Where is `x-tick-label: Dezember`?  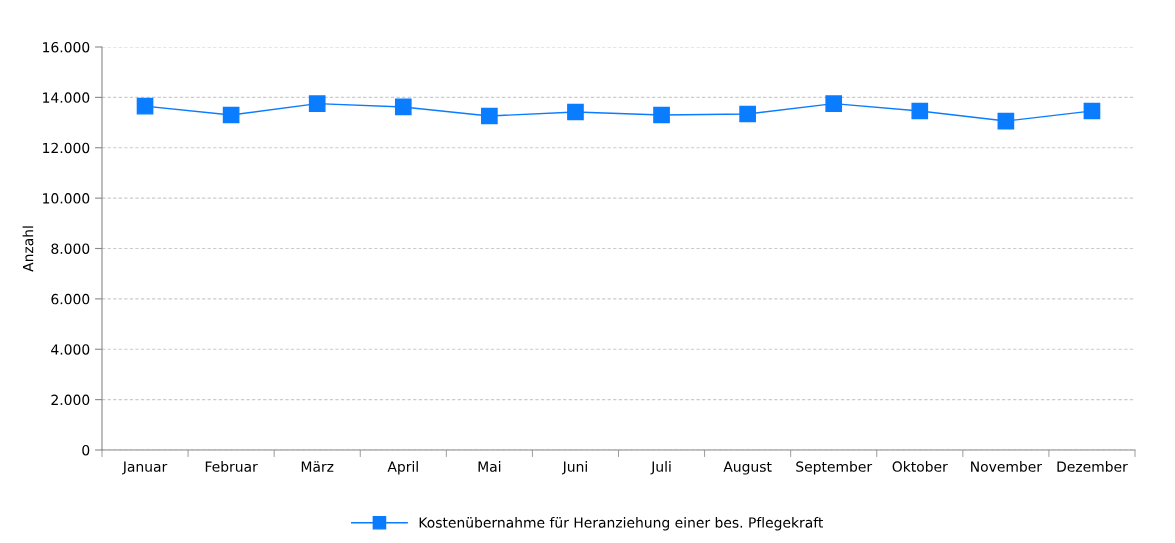
x-tick-label: Dezember is located at coordinates (1092, 466).